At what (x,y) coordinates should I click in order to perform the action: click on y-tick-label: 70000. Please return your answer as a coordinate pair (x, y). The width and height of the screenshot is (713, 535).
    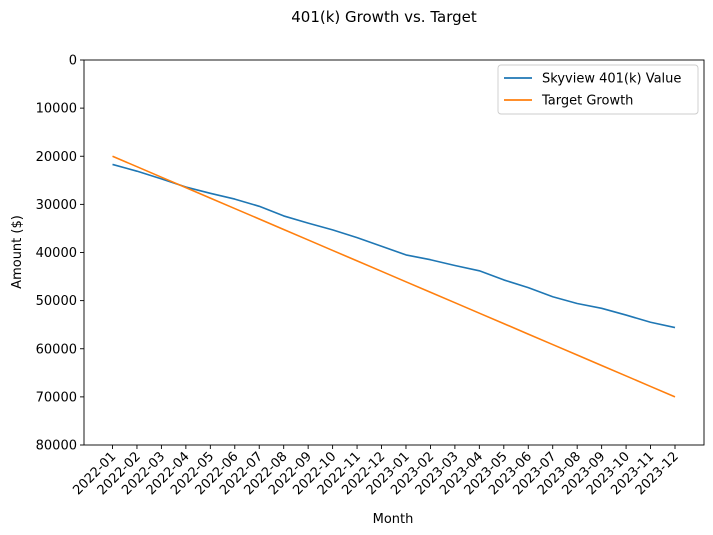
    Looking at the image, I should click on (56, 397).